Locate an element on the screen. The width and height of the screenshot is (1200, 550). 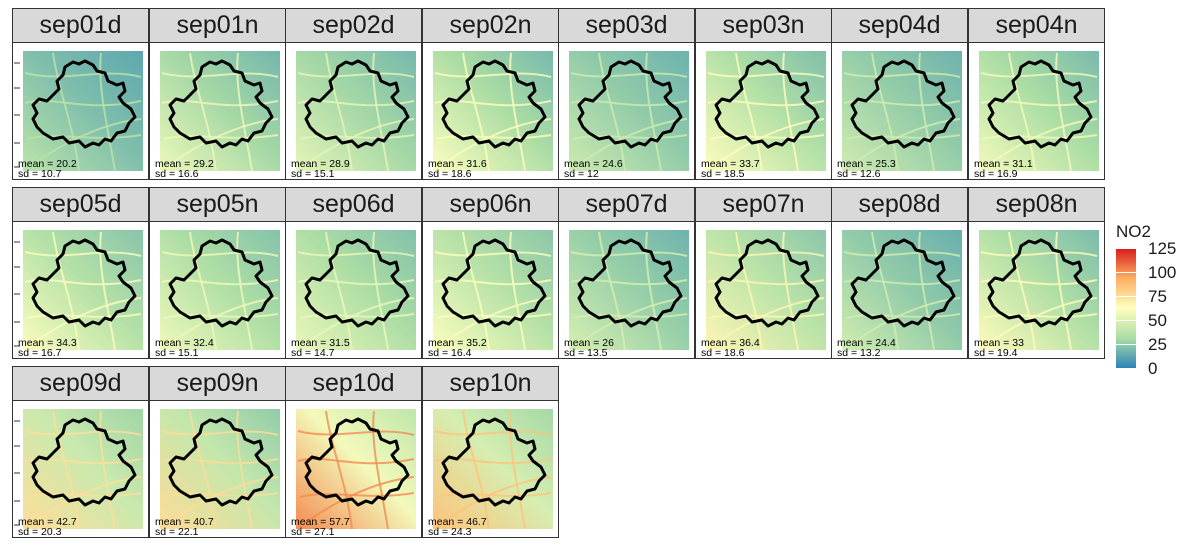
facet-strip-label: sep07d is located at coordinates (626, 204).